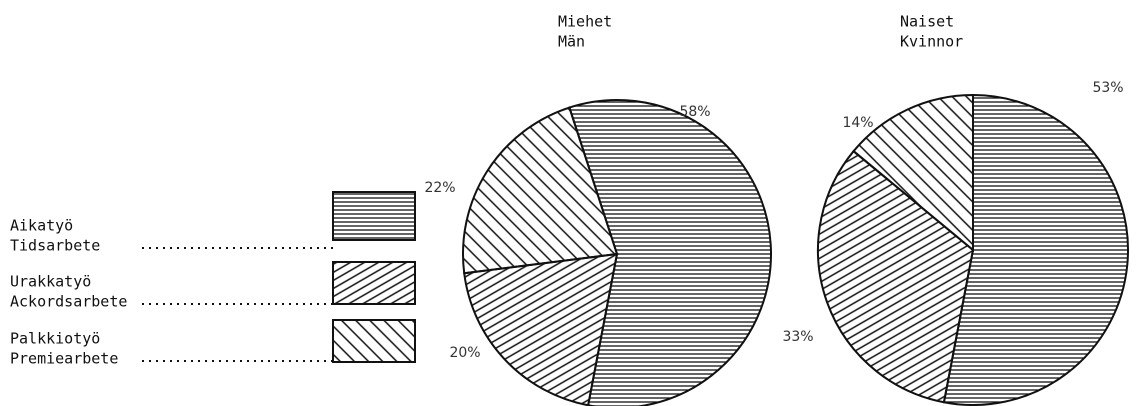  What do you see at coordinates (931, 42) in the screenshot?
I see `pie-title: Kvinnor` at bounding box center [931, 42].